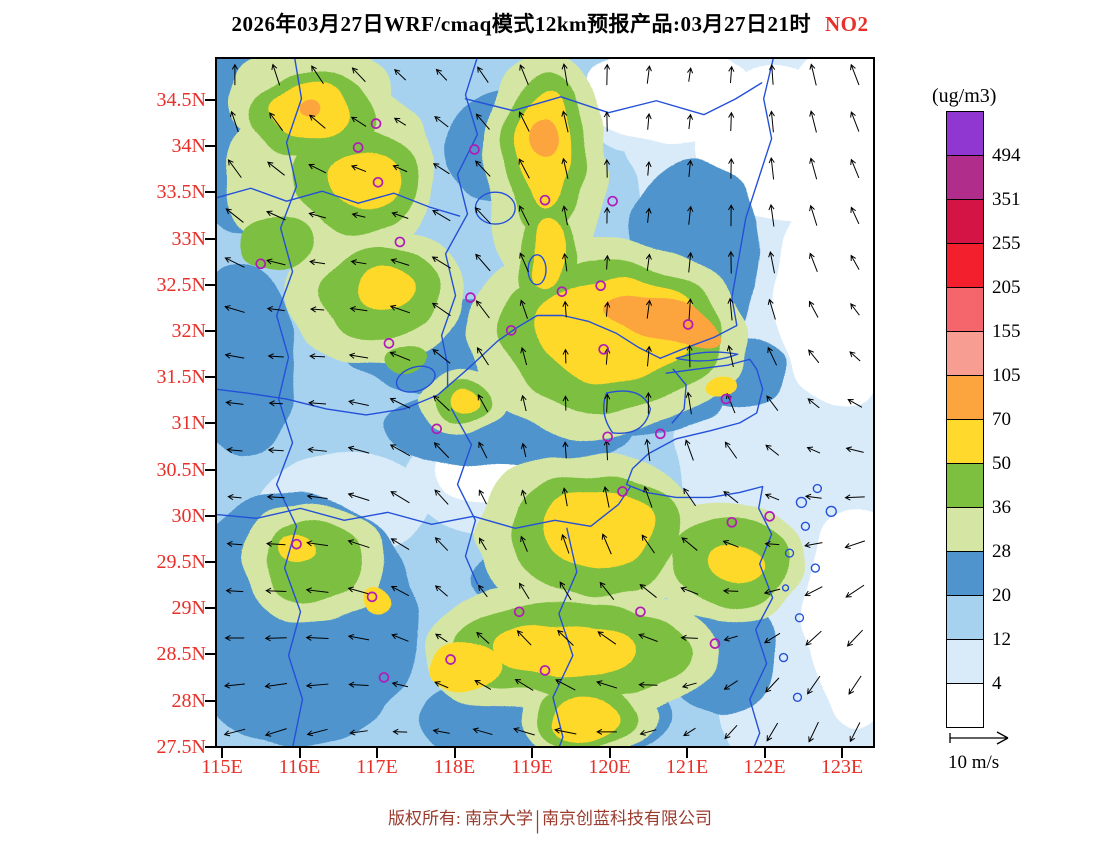 The image size is (1100, 850). What do you see at coordinates (1013, 435) in the screenshot?
I see `legend: (ug/m3) 494 351 255 205 155 105 70 50 36 28 20 12 4` at bounding box center [1013, 435].